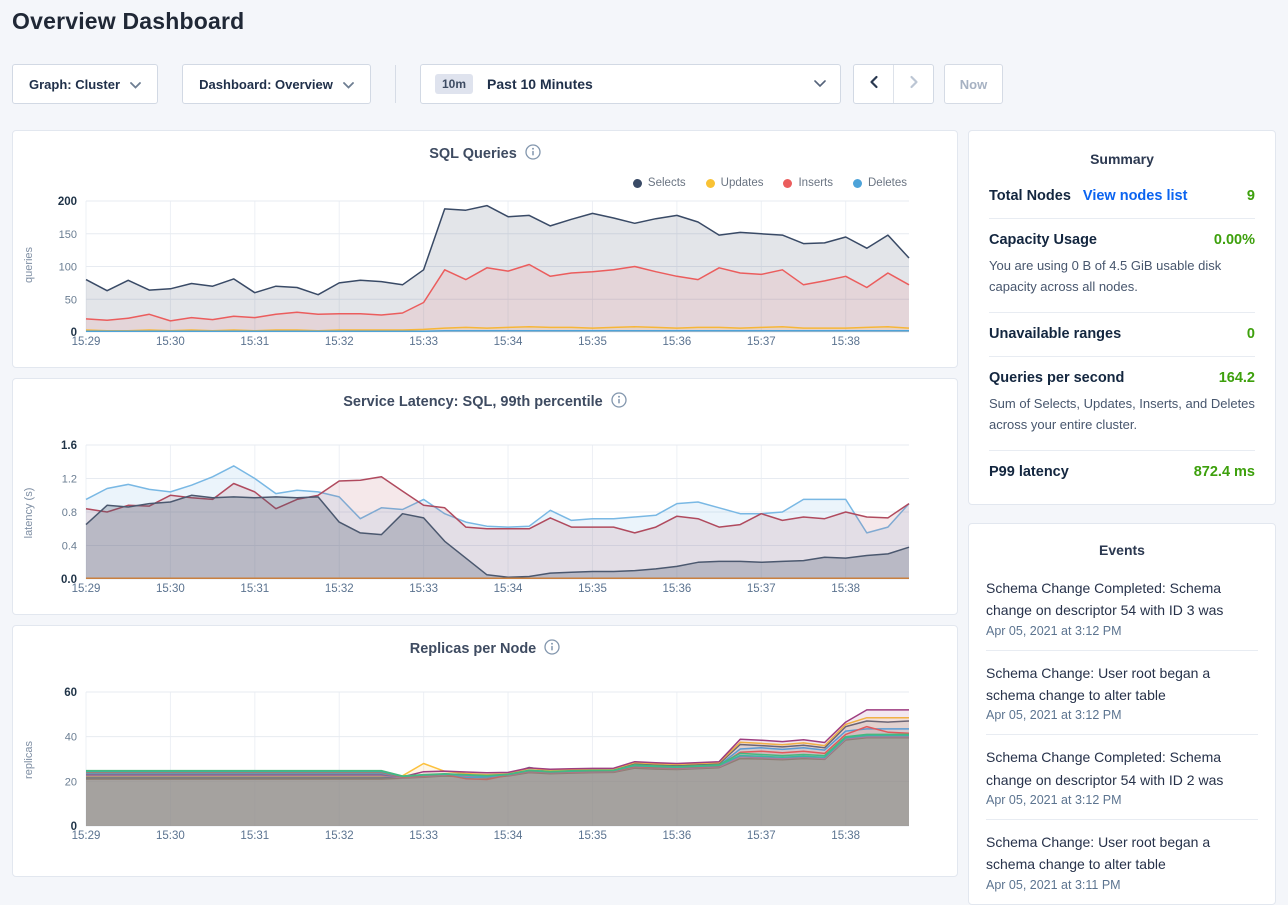 Image resolution: width=1288 pixels, height=905 pixels. What do you see at coordinates (1250, 333) in the screenshot?
I see `unavailable-ranges-value: 0` at bounding box center [1250, 333].